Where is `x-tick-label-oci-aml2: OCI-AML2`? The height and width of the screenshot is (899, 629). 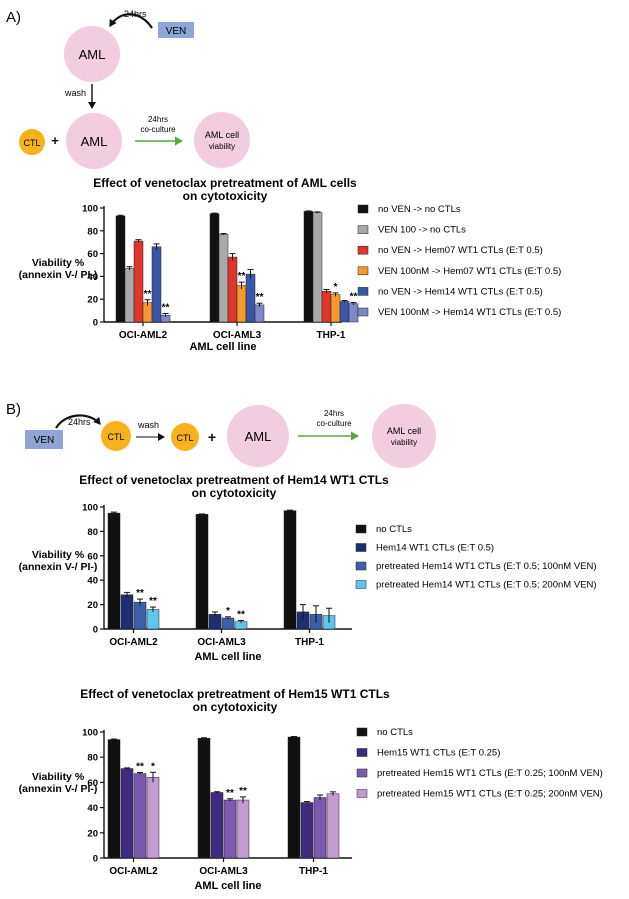
x-tick-label-oci-aml2: OCI-AML2 is located at coordinates (143, 335).